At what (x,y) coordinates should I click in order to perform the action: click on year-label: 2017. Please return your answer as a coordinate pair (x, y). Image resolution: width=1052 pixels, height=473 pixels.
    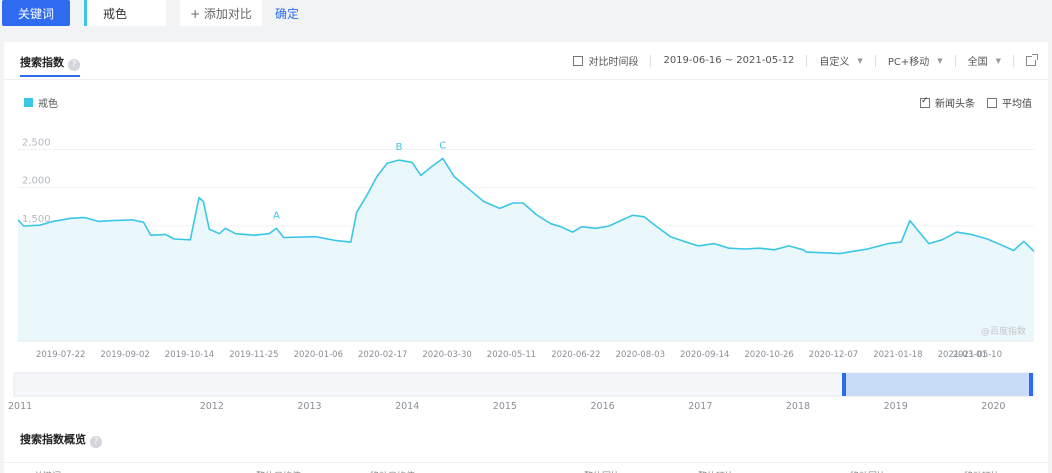
    Looking at the image, I should click on (700, 406).